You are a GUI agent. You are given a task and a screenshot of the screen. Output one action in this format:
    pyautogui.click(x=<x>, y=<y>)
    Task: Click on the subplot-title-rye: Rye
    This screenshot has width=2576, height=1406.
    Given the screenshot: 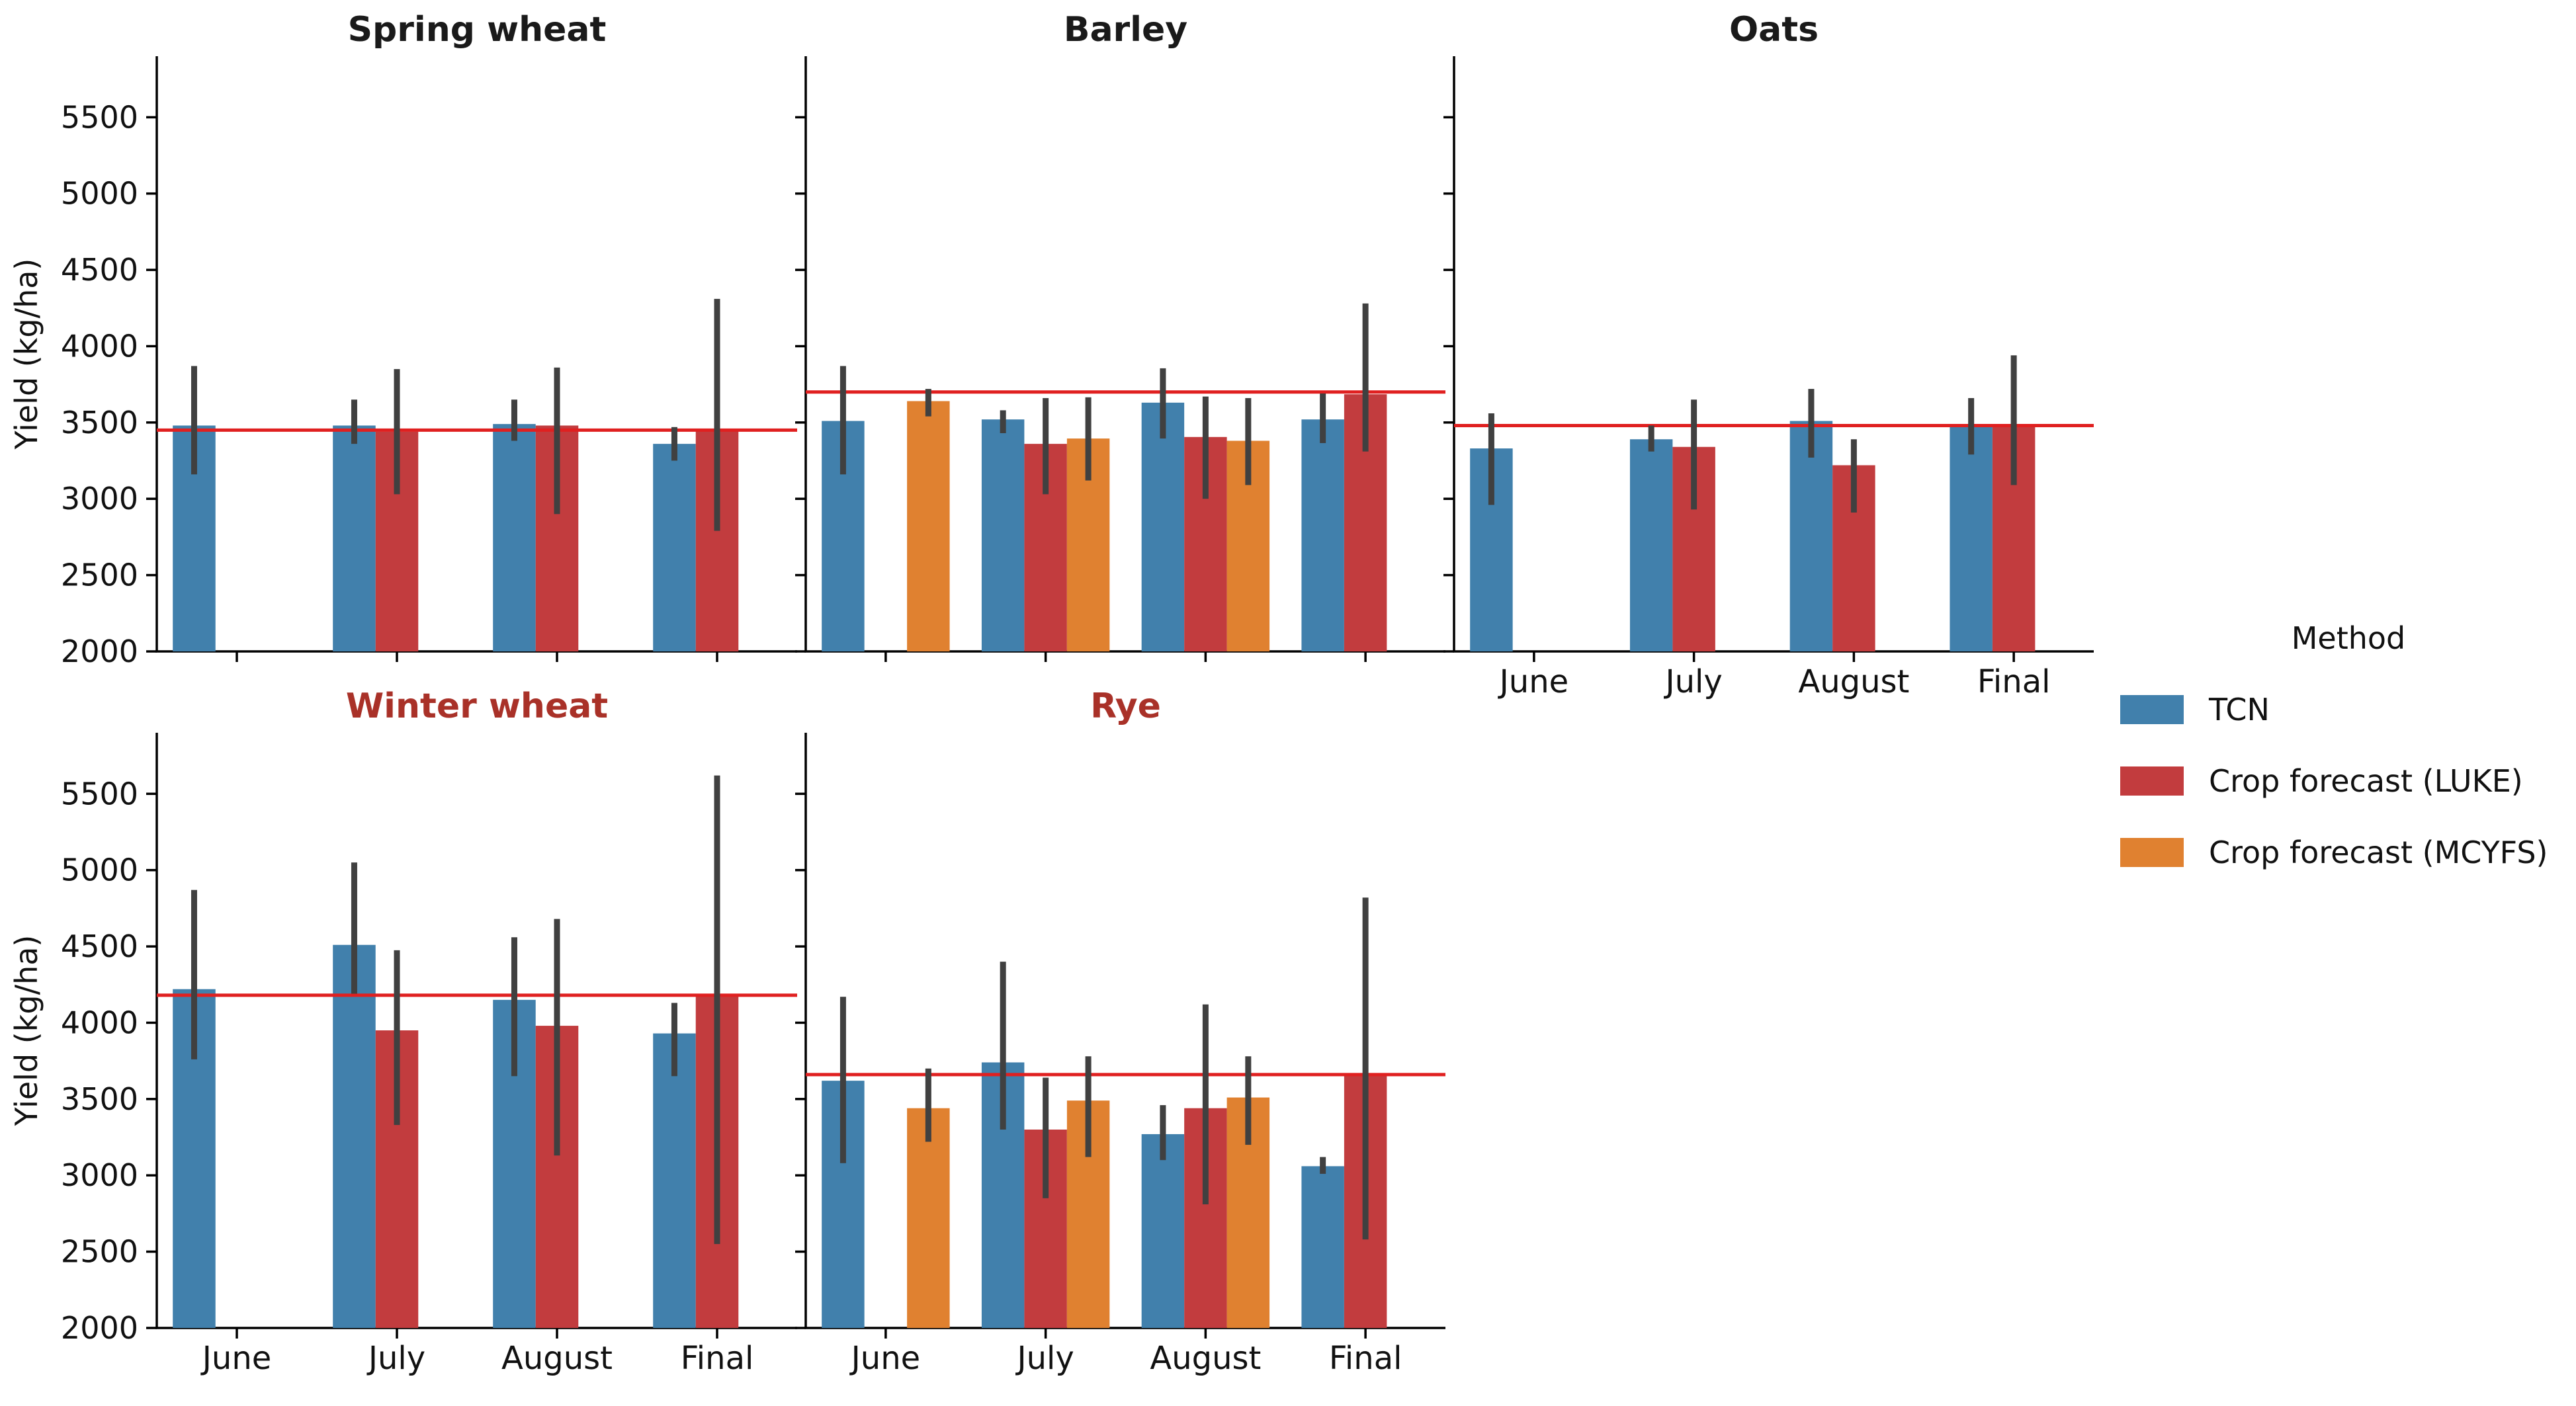 What is the action you would take?
    pyautogui.click(x=1125, y=706)
    